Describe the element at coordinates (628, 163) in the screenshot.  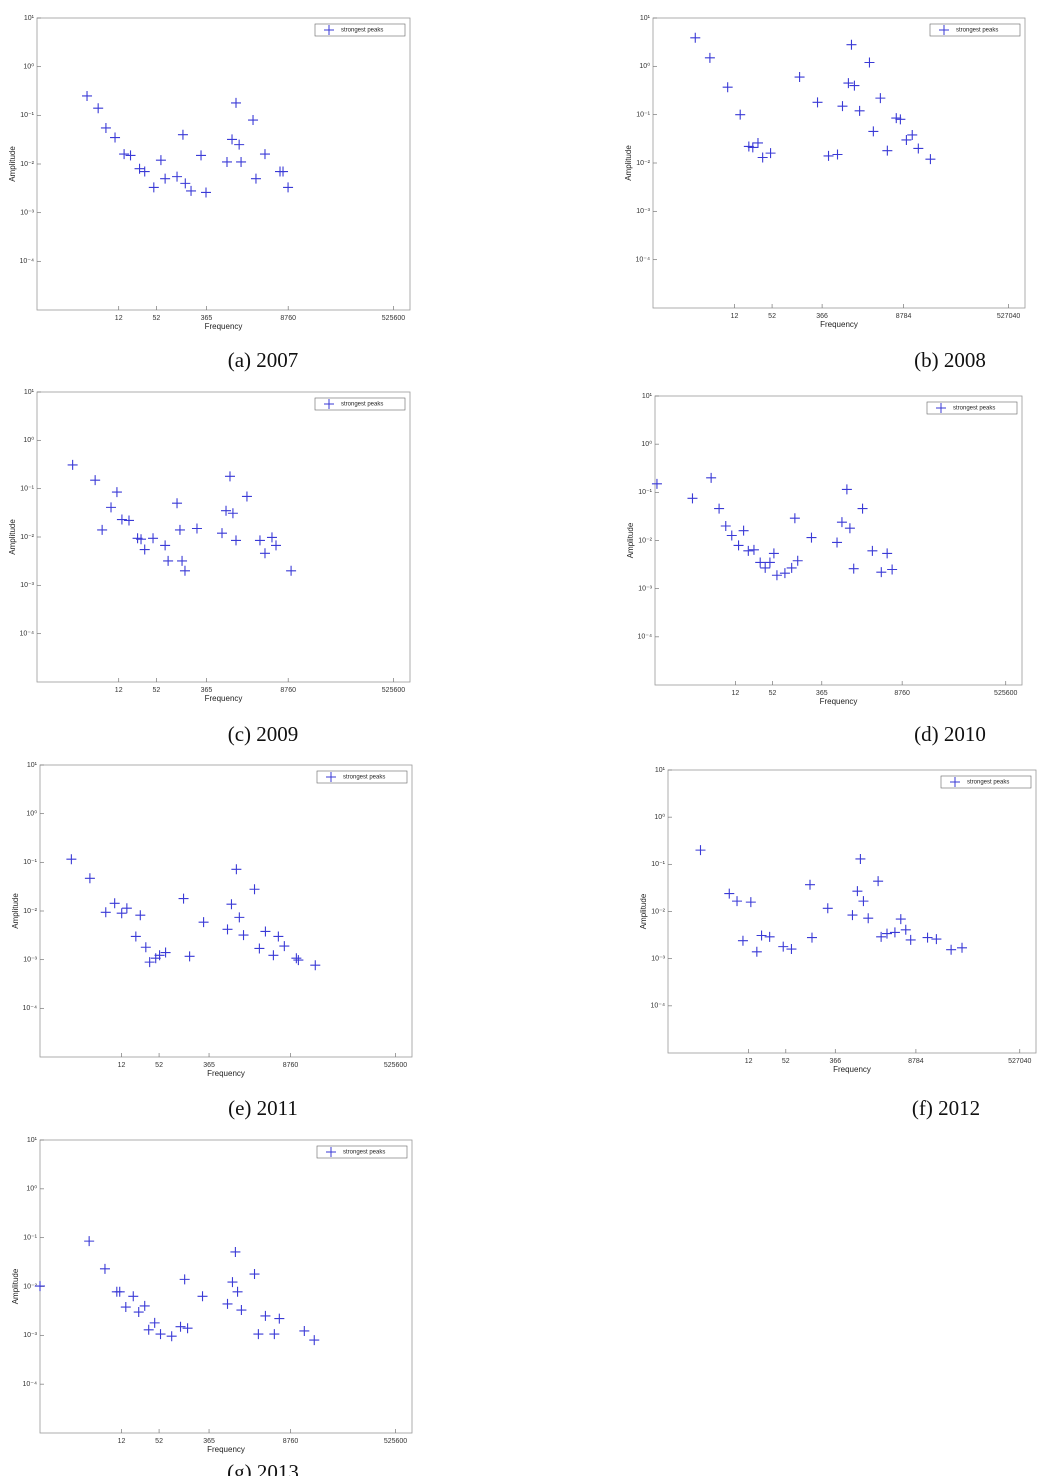
I see `y-axis-title: Amplitude` at that location.